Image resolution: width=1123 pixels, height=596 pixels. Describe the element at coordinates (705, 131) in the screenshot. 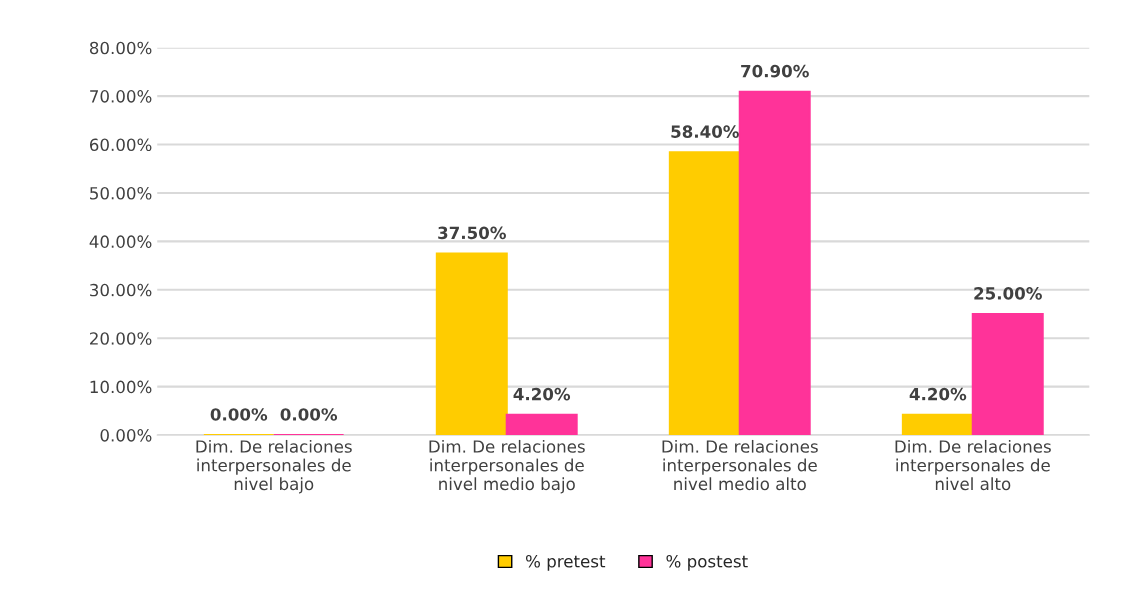

I see `data-label: 58.40%` at that location.